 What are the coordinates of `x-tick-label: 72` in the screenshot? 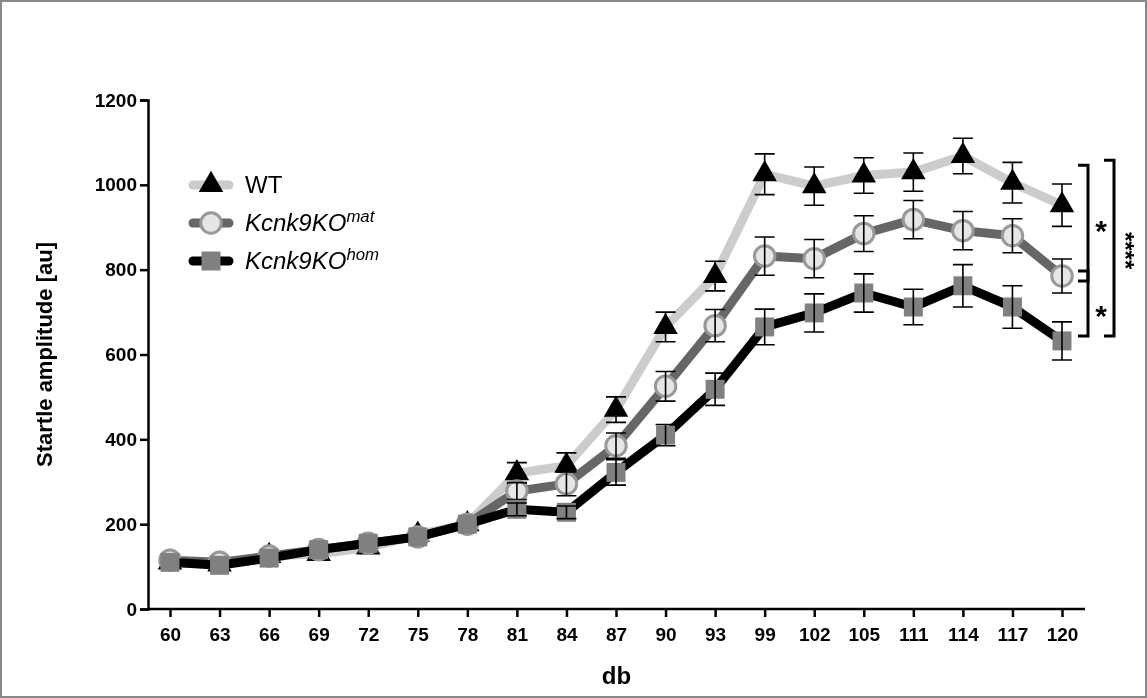 It's located at (369, 634).